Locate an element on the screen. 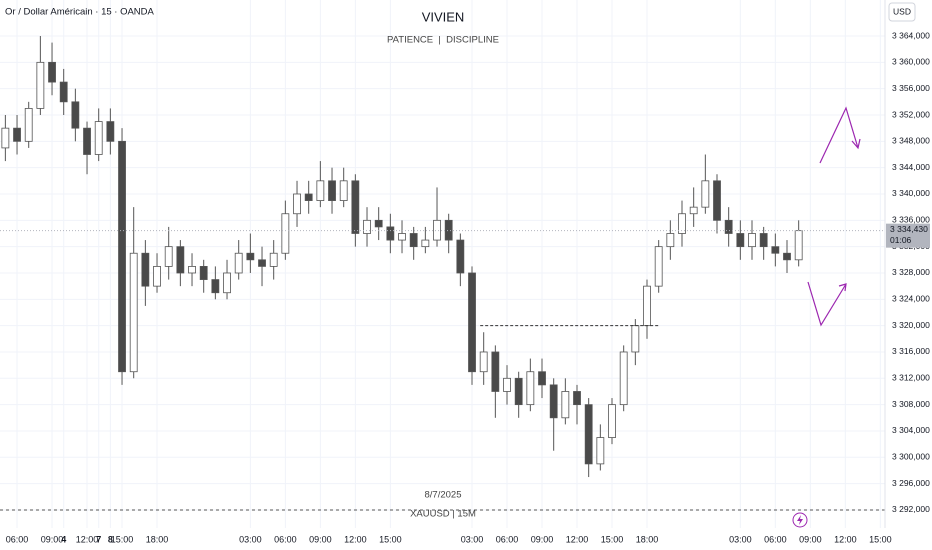  x-tick-label: 4 is located at coordinates (63, 539).